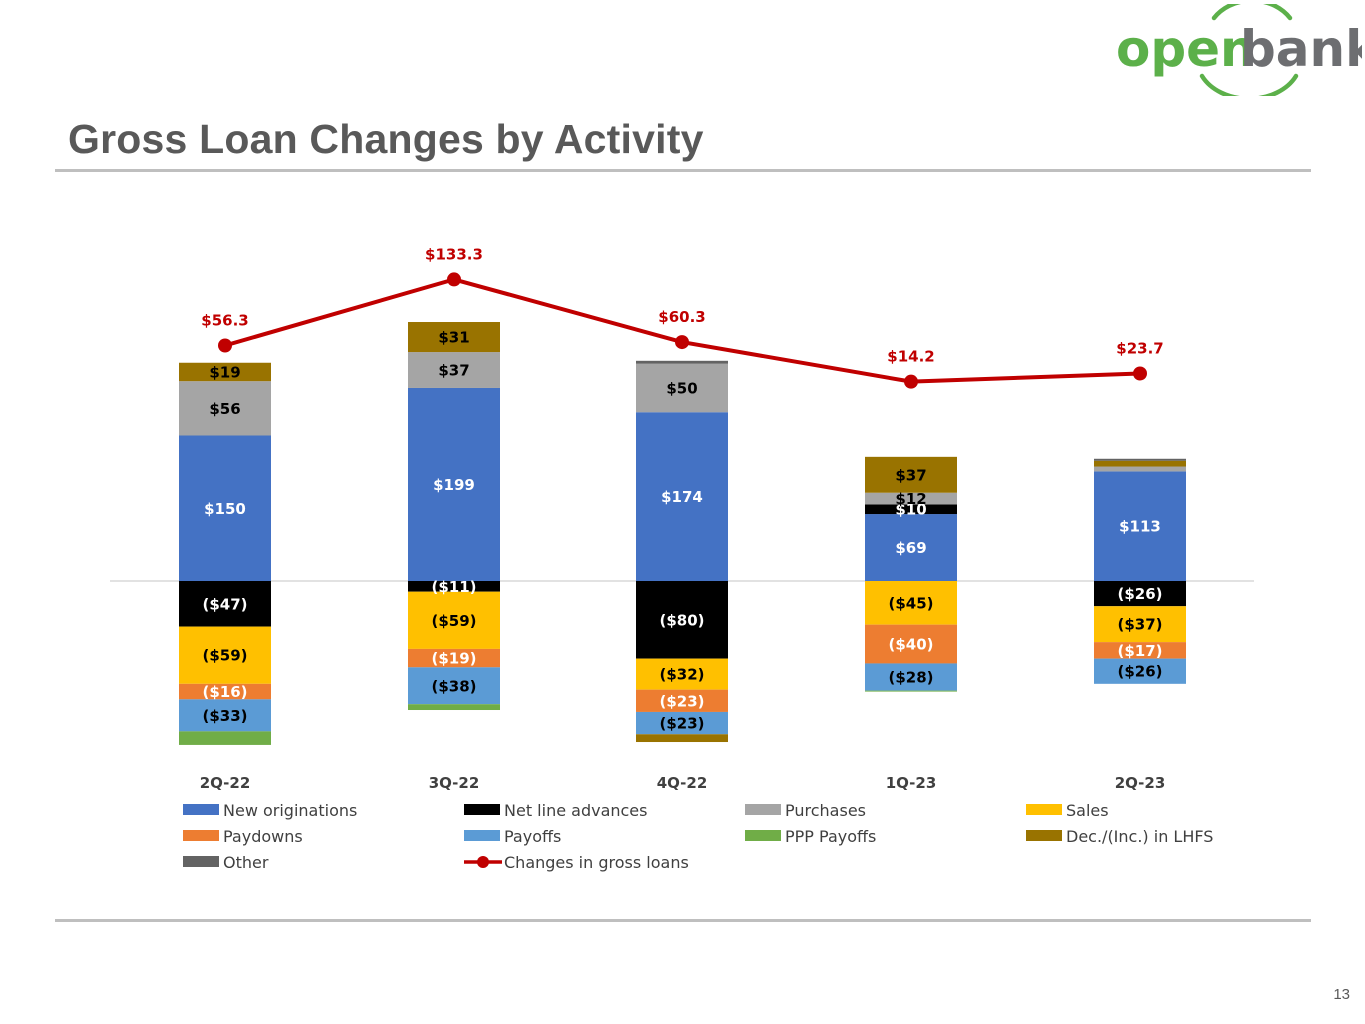 The height and width of the screenshot is (1024, 1365). What do you see at coordinates (1186, 49) in the screenshot?
I see `logo-text-open: open` at bounding box center [1186, 49].